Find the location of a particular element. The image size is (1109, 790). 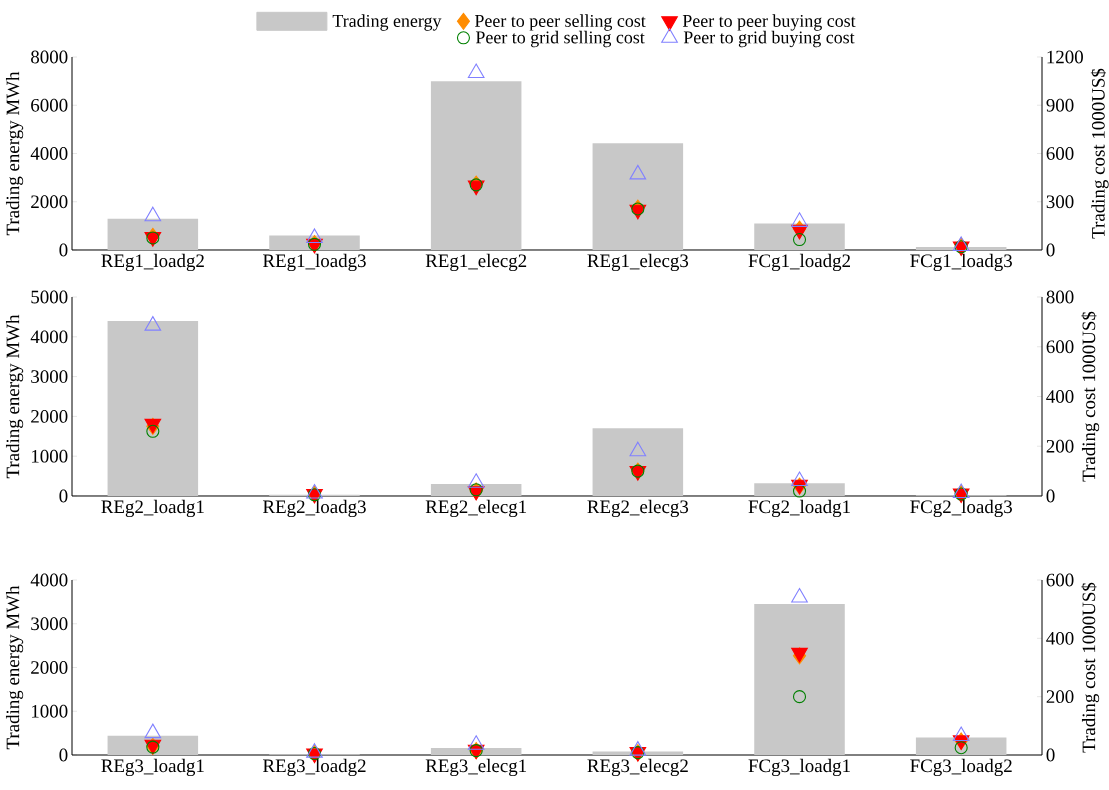

y2-tick-label: 300 is located at coordinates (1060, 202).